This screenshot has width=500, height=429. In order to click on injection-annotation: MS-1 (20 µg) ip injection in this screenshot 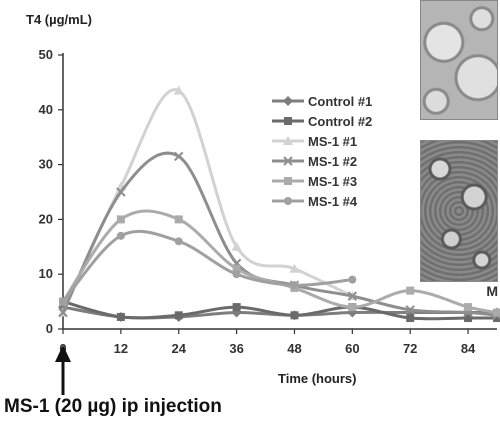, I will do `click(113, 406)`.